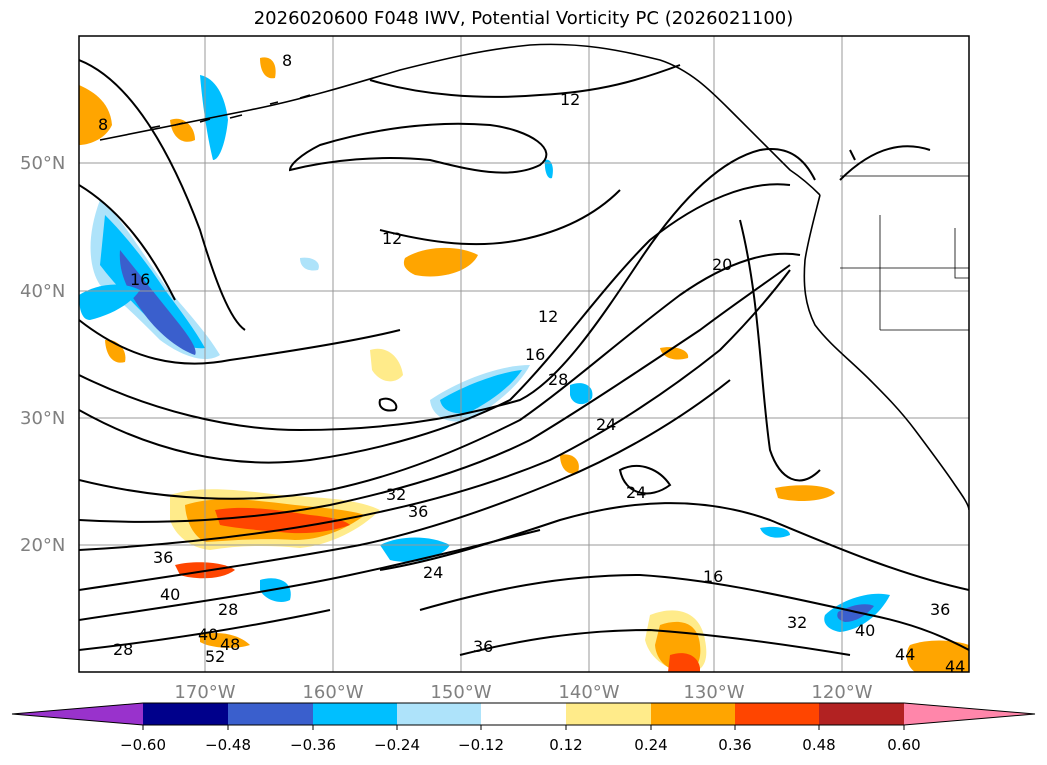 The image size is (1047, 765). I want to click on lon-label-170w: 170°W, so click(204, 692).